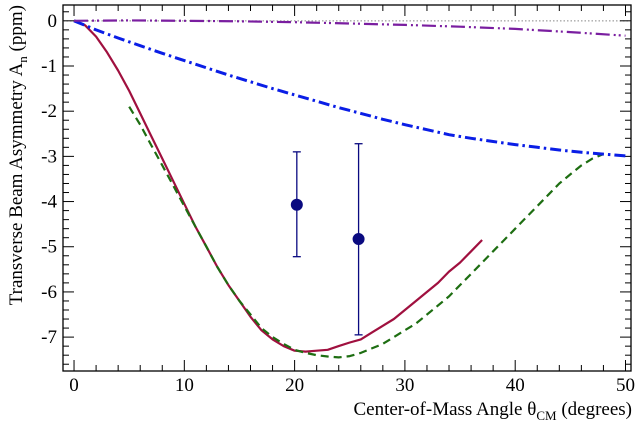 Image resolution: width=639 pixels, height=421 pixels. Describe the element at coordinates (49, 66) in the screenshot. I see `y-tick-label: -1` at that location.